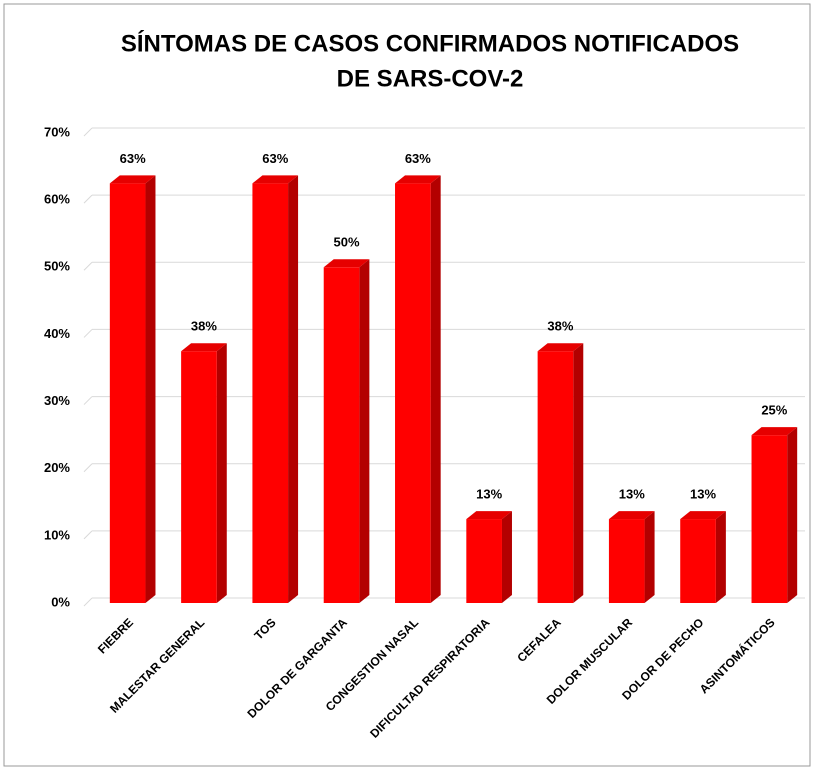  I want to click on data-label: 25%, so click(774, 410).